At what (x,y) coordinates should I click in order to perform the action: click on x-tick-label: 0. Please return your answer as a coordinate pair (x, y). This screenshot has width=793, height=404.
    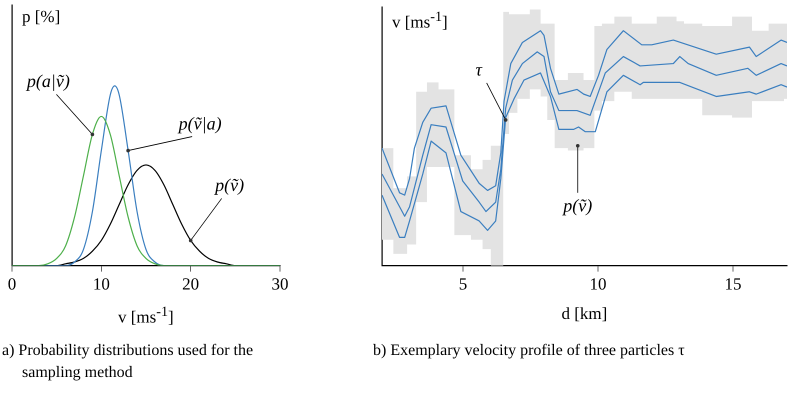
    Looking at the image, I should click on (12, 284).